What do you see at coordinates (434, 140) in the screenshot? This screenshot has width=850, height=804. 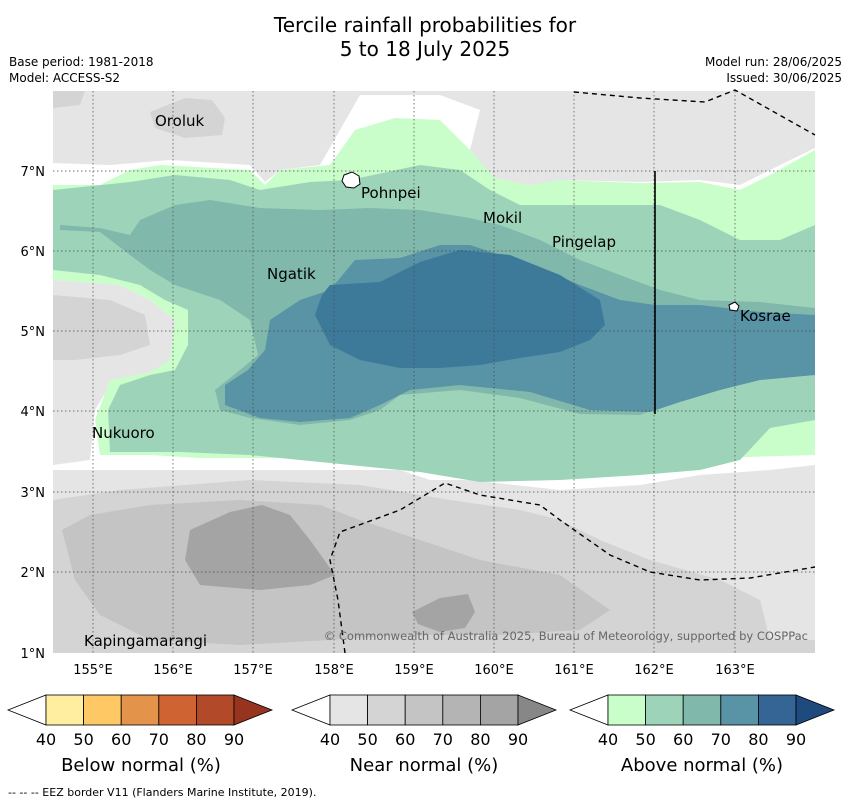 I see `near-normal-40-area-north` at bounding box center [434, 140].